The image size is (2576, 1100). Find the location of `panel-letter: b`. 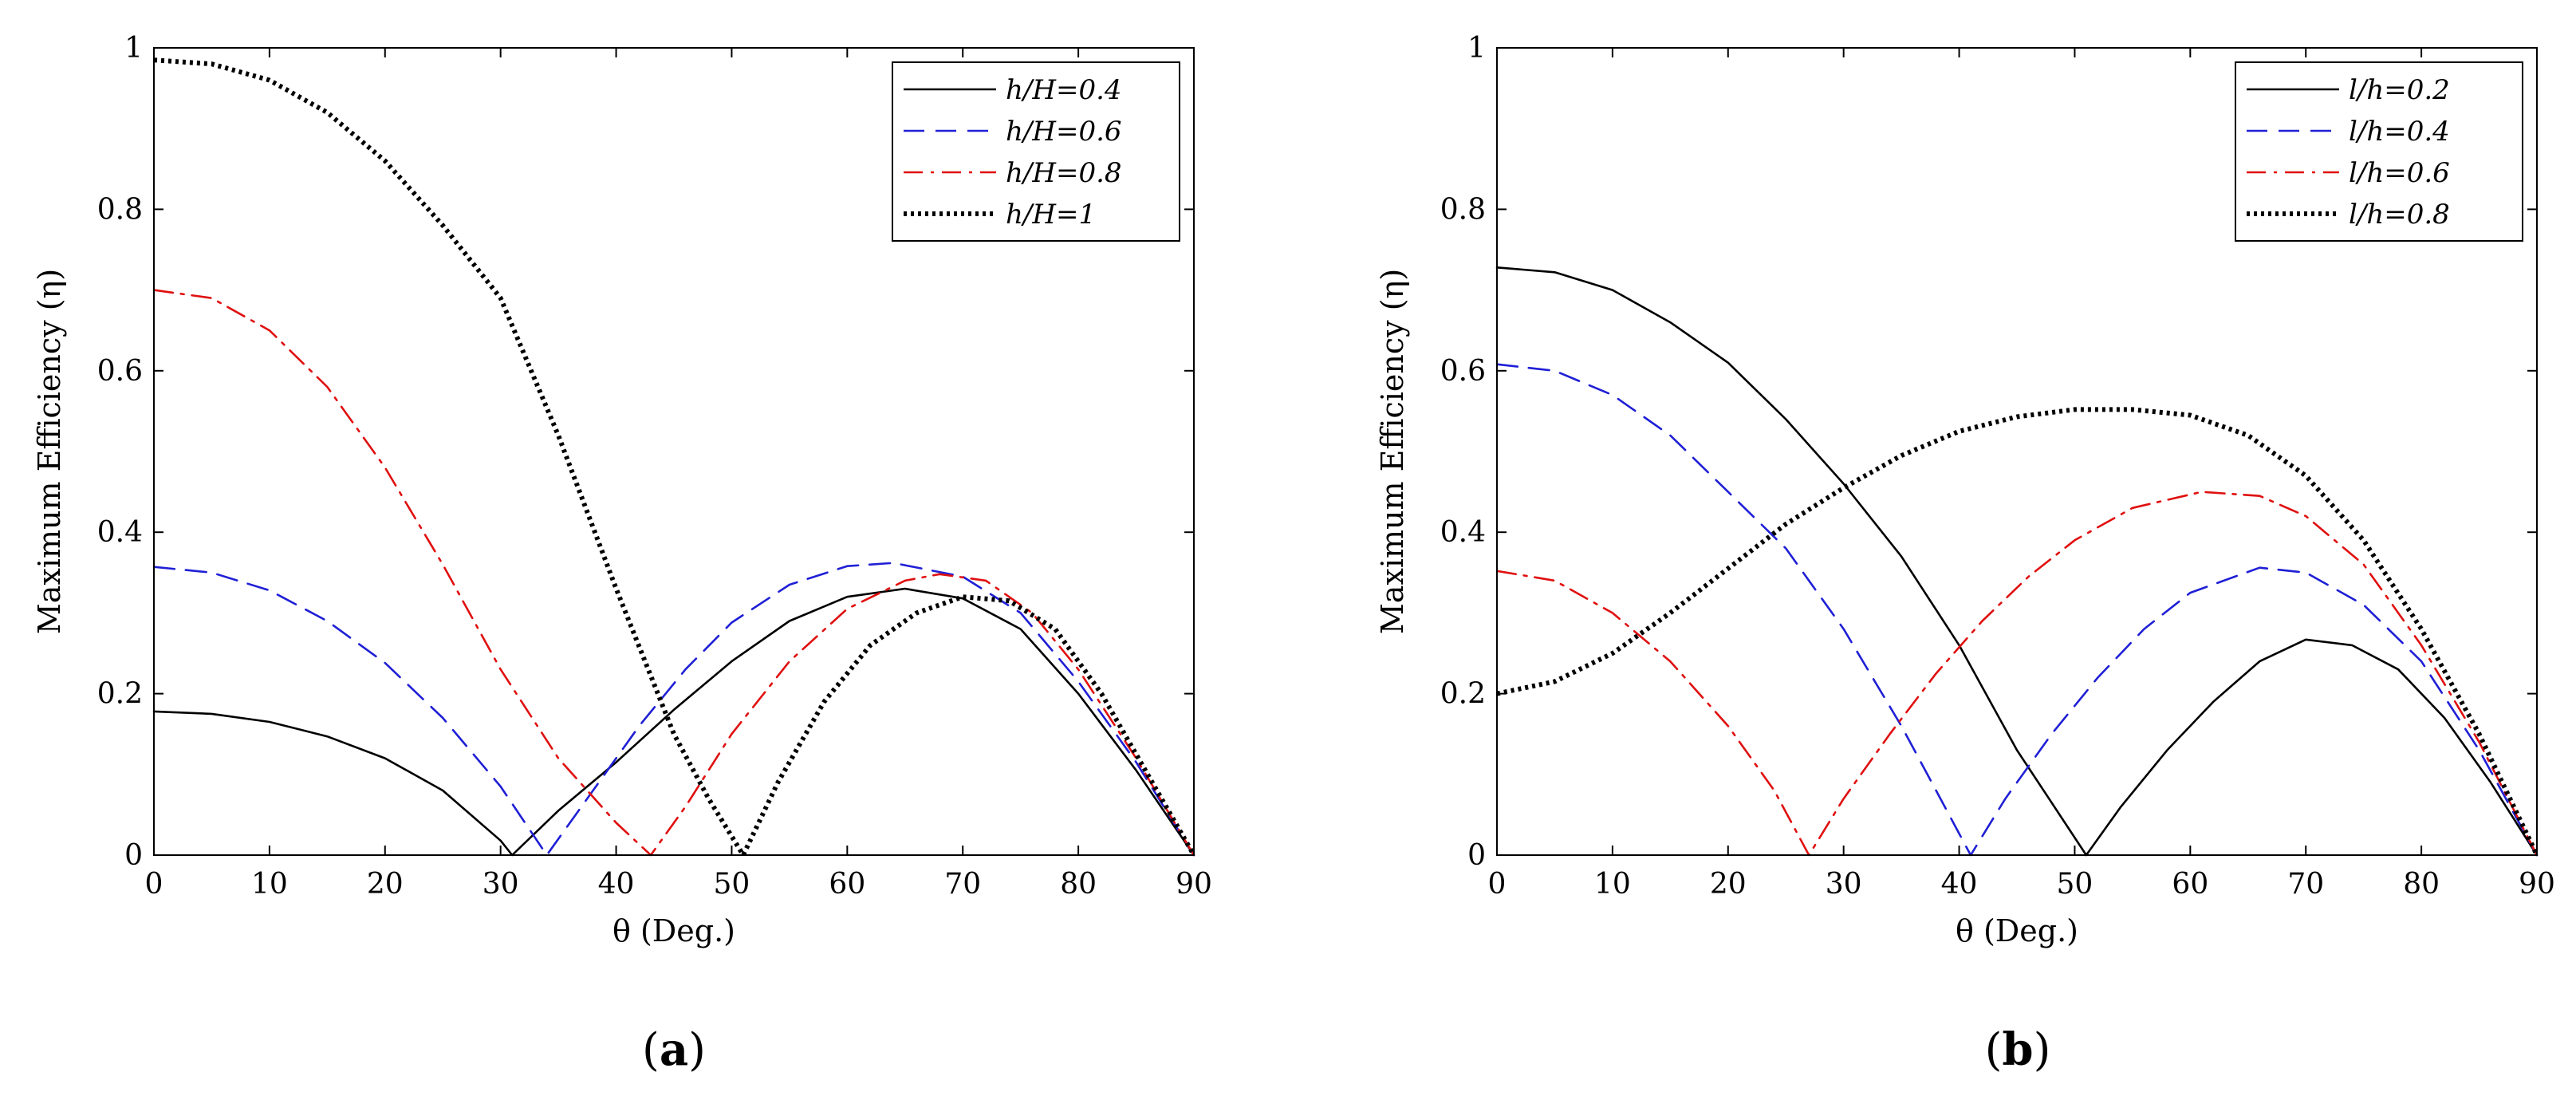

panel-letter: b is located at coordinates (2017, 1049).